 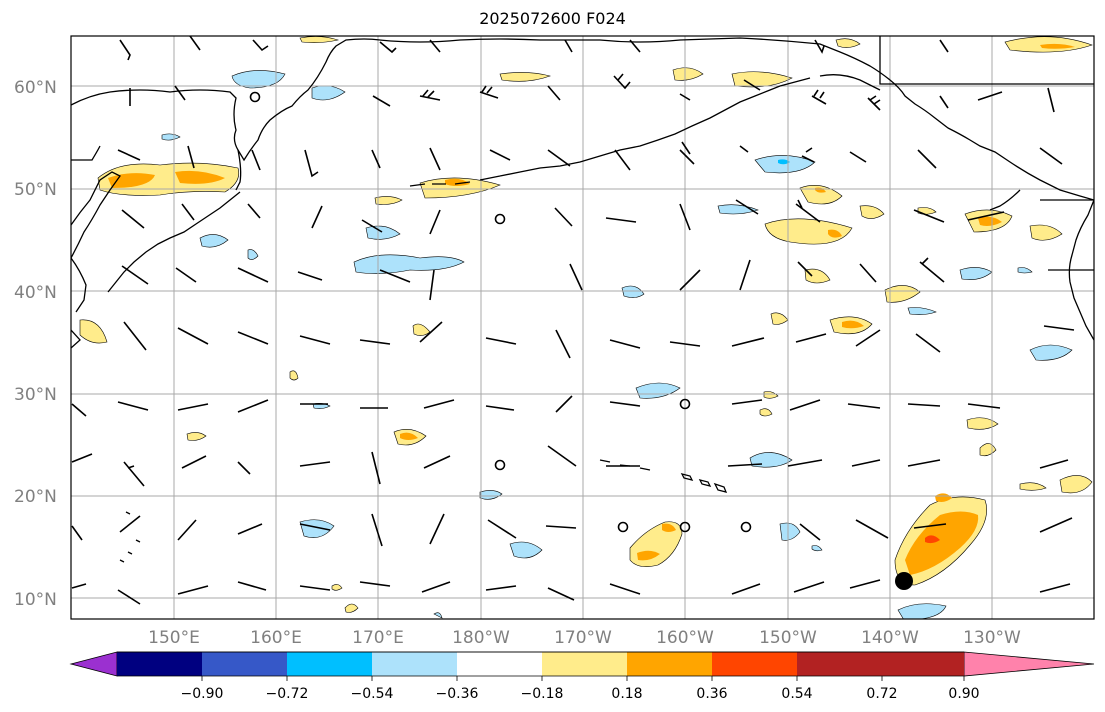 What do you see at coordinates (287, 694) in the screenshot?
I see `colorbar-tick-label: −0.72` at bounding box center [287, 694].